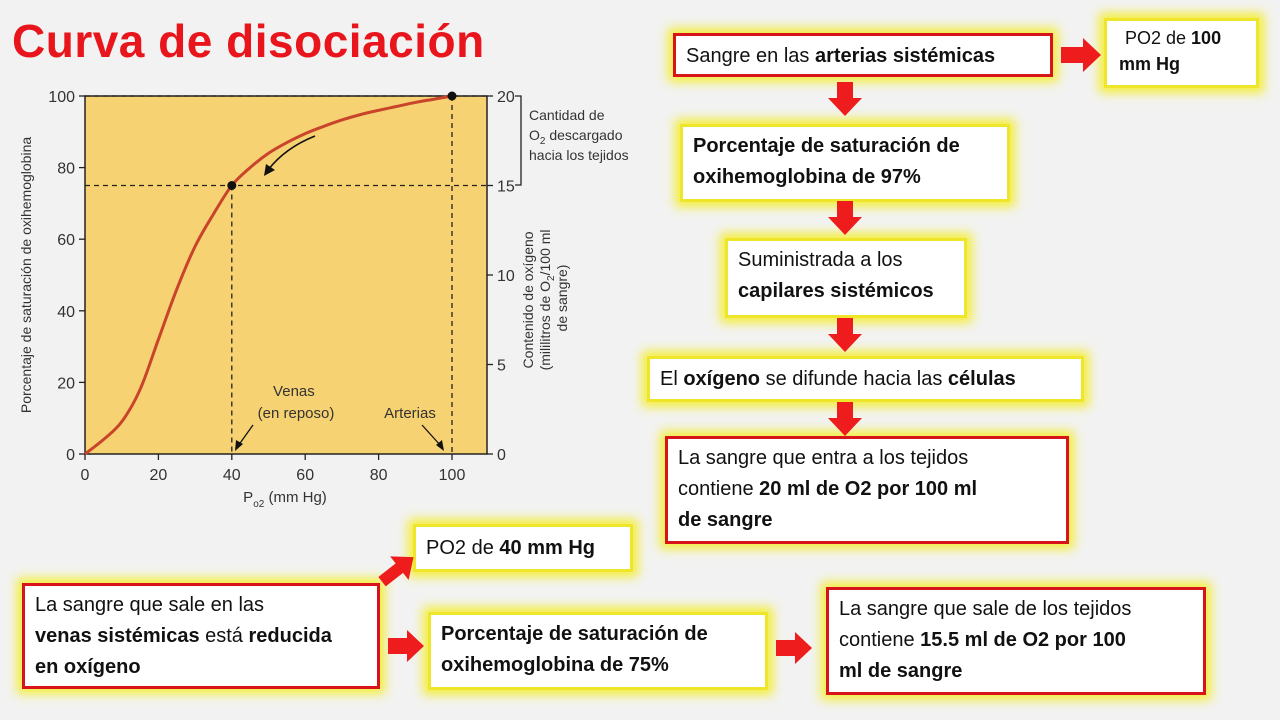 This screenshot has width=1280, height=720. I want to click on po2-100-unit: mm Hg, so click(1150, 64).